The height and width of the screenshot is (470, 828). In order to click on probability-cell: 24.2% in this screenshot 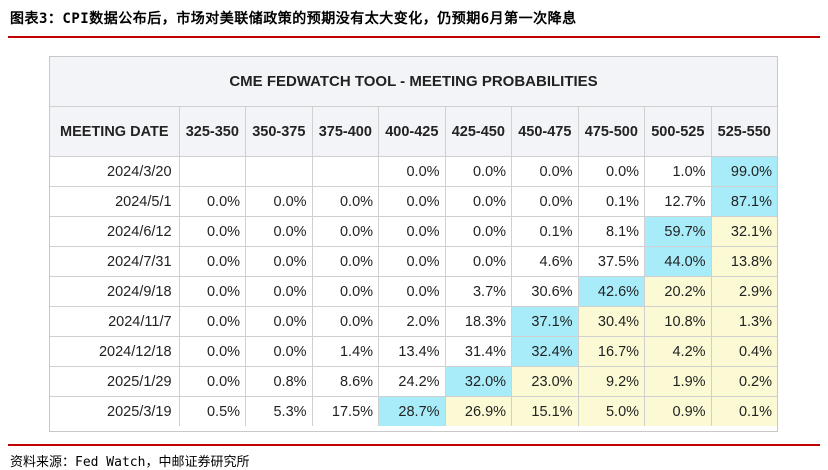, I will do `click(412, 381)`.